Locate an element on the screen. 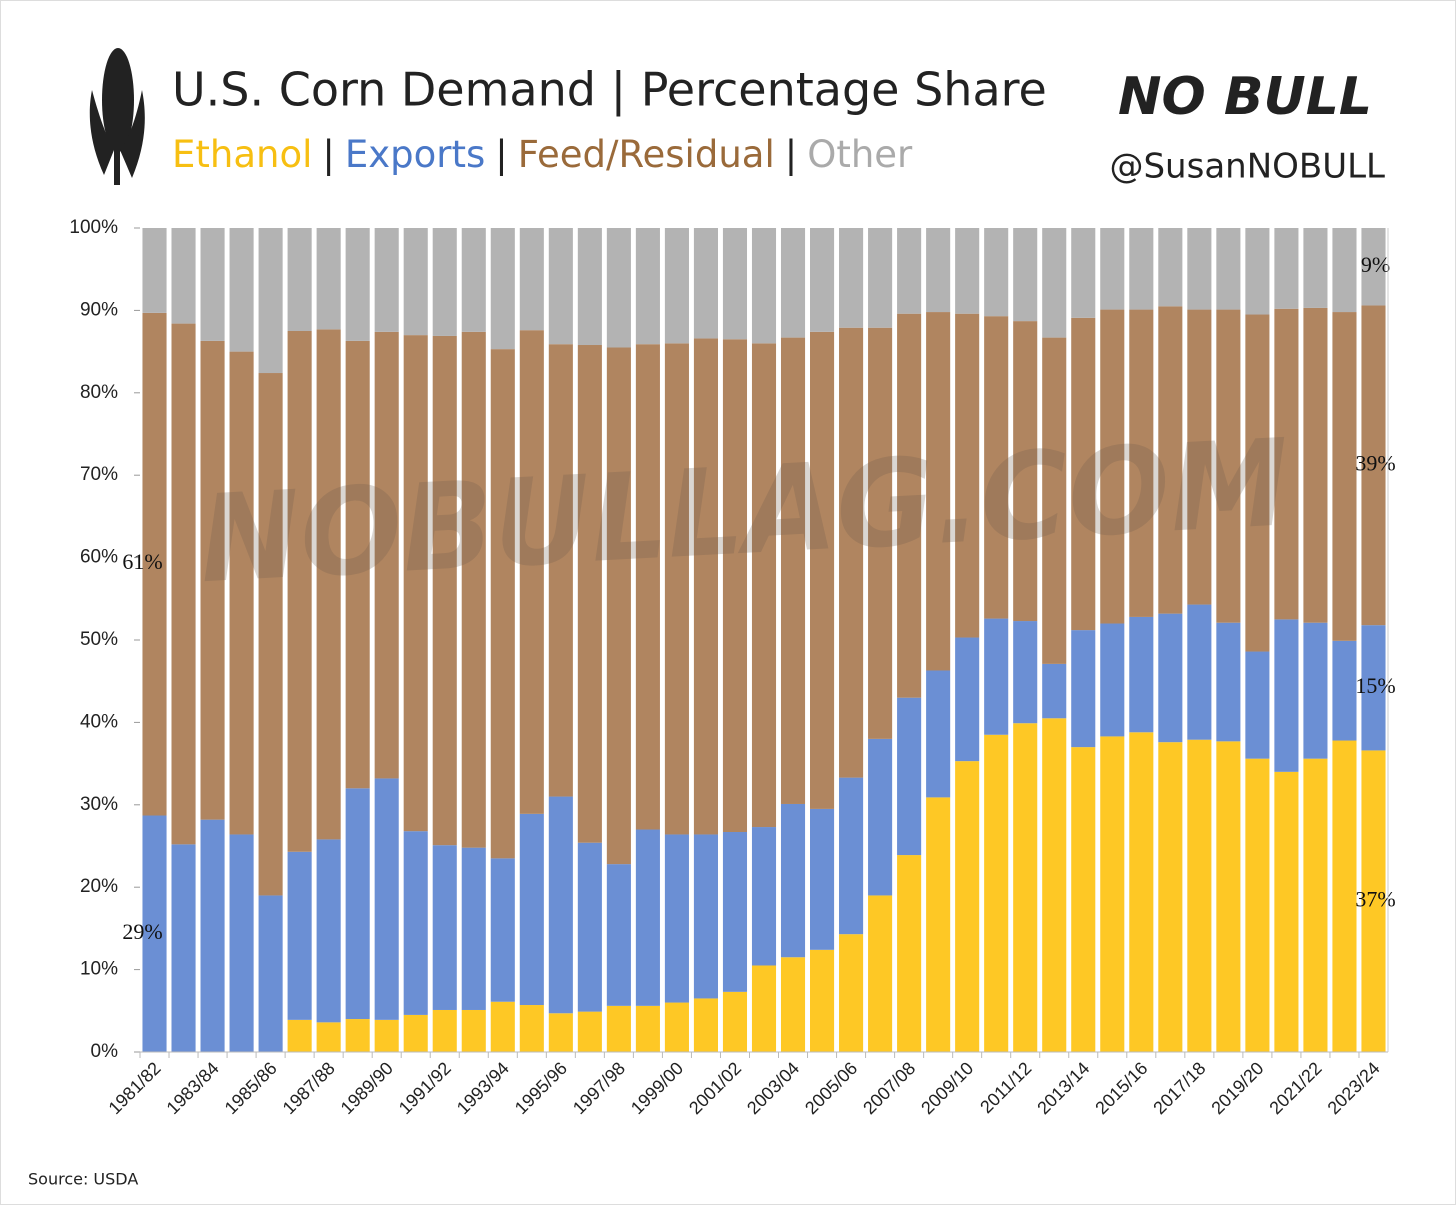 This screenshot has height=1205, width=1456. y-tick-label: 60% is located at coordinates (99, 557).